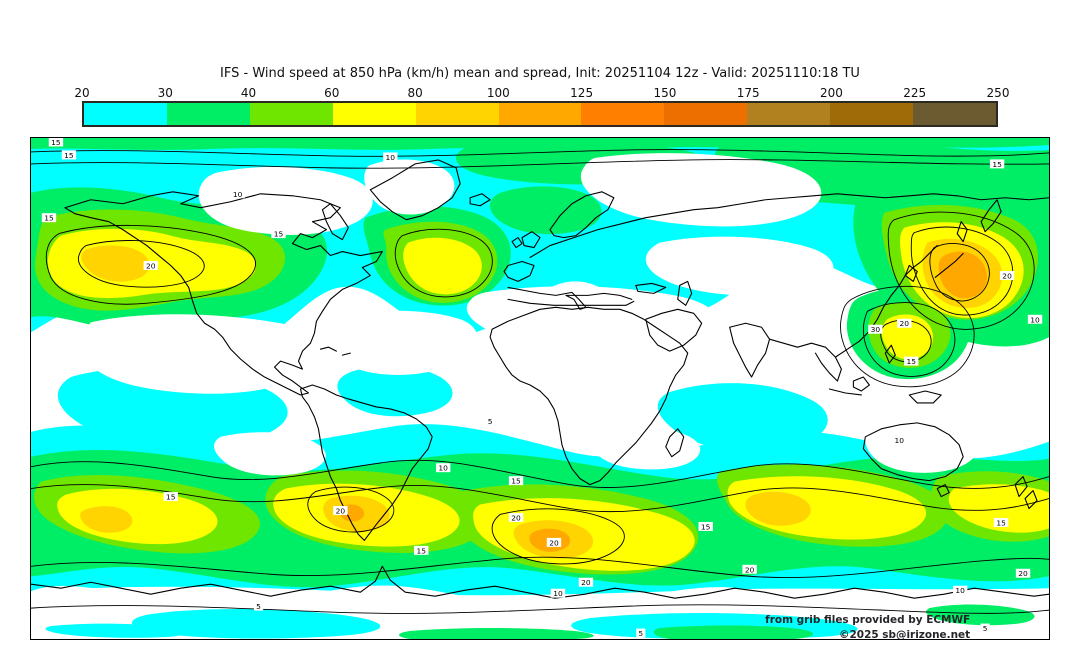 This screenshot has height=658, width=1080. I want to click on colorbar-tick: 60, so click(332, 93).